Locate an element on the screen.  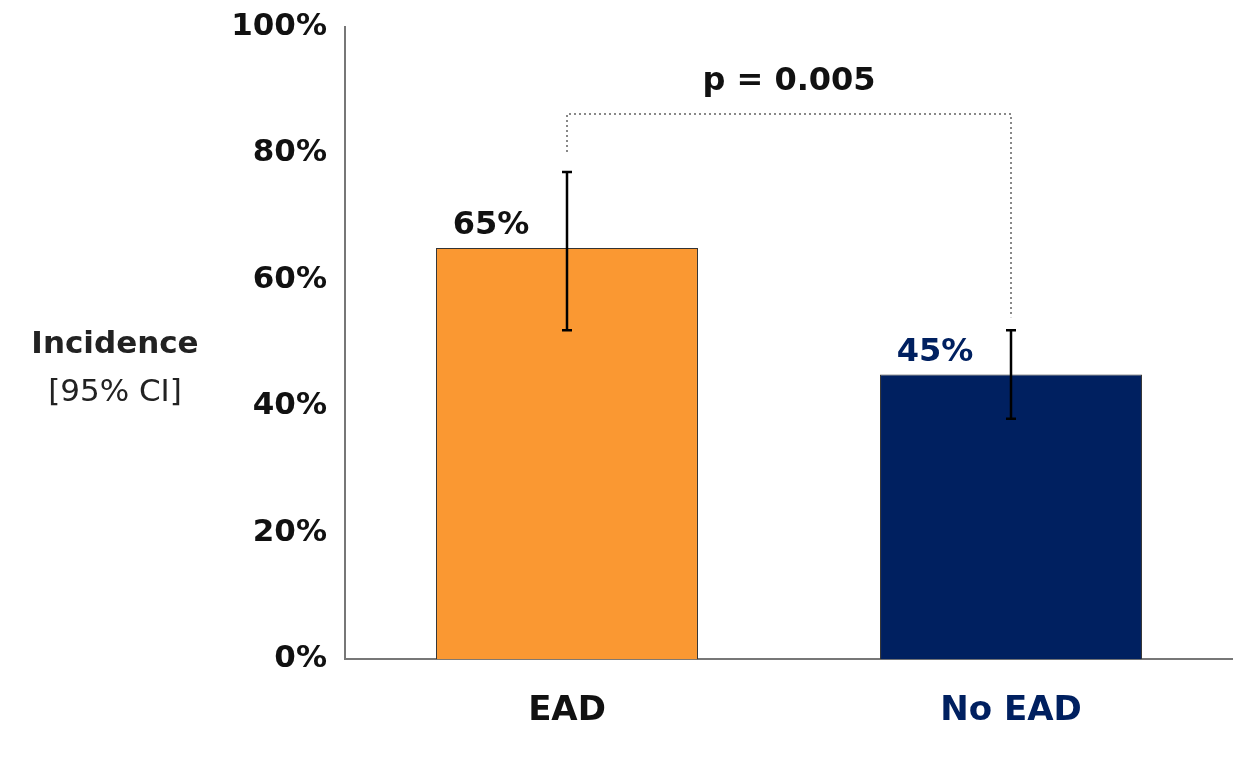
data-label: 65% is located at coordinates (491, 223).